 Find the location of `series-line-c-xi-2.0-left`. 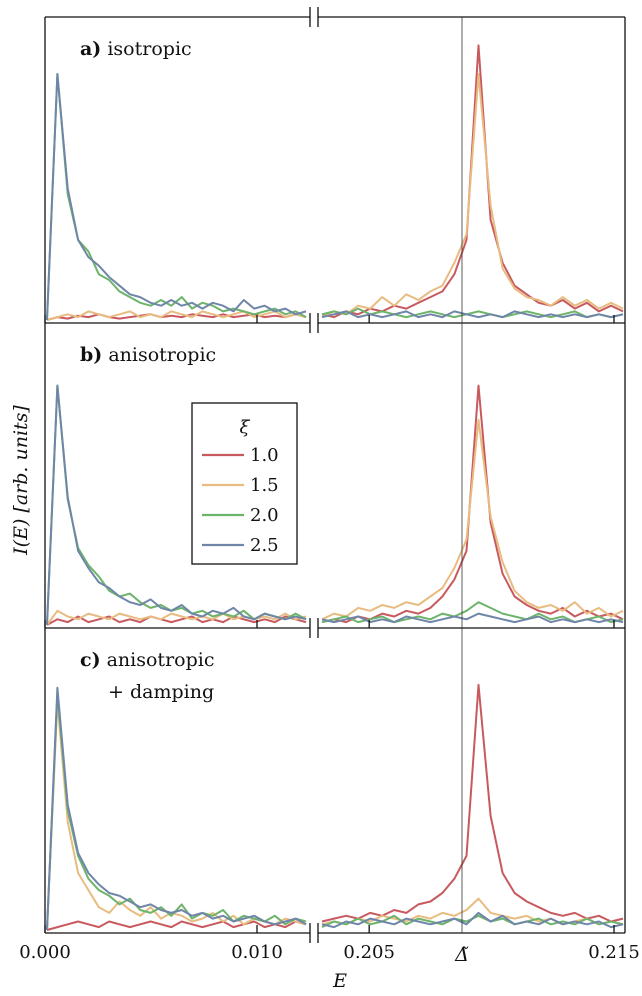

series-line-c-xi-2.0-left is located at coordinates (176, 811).